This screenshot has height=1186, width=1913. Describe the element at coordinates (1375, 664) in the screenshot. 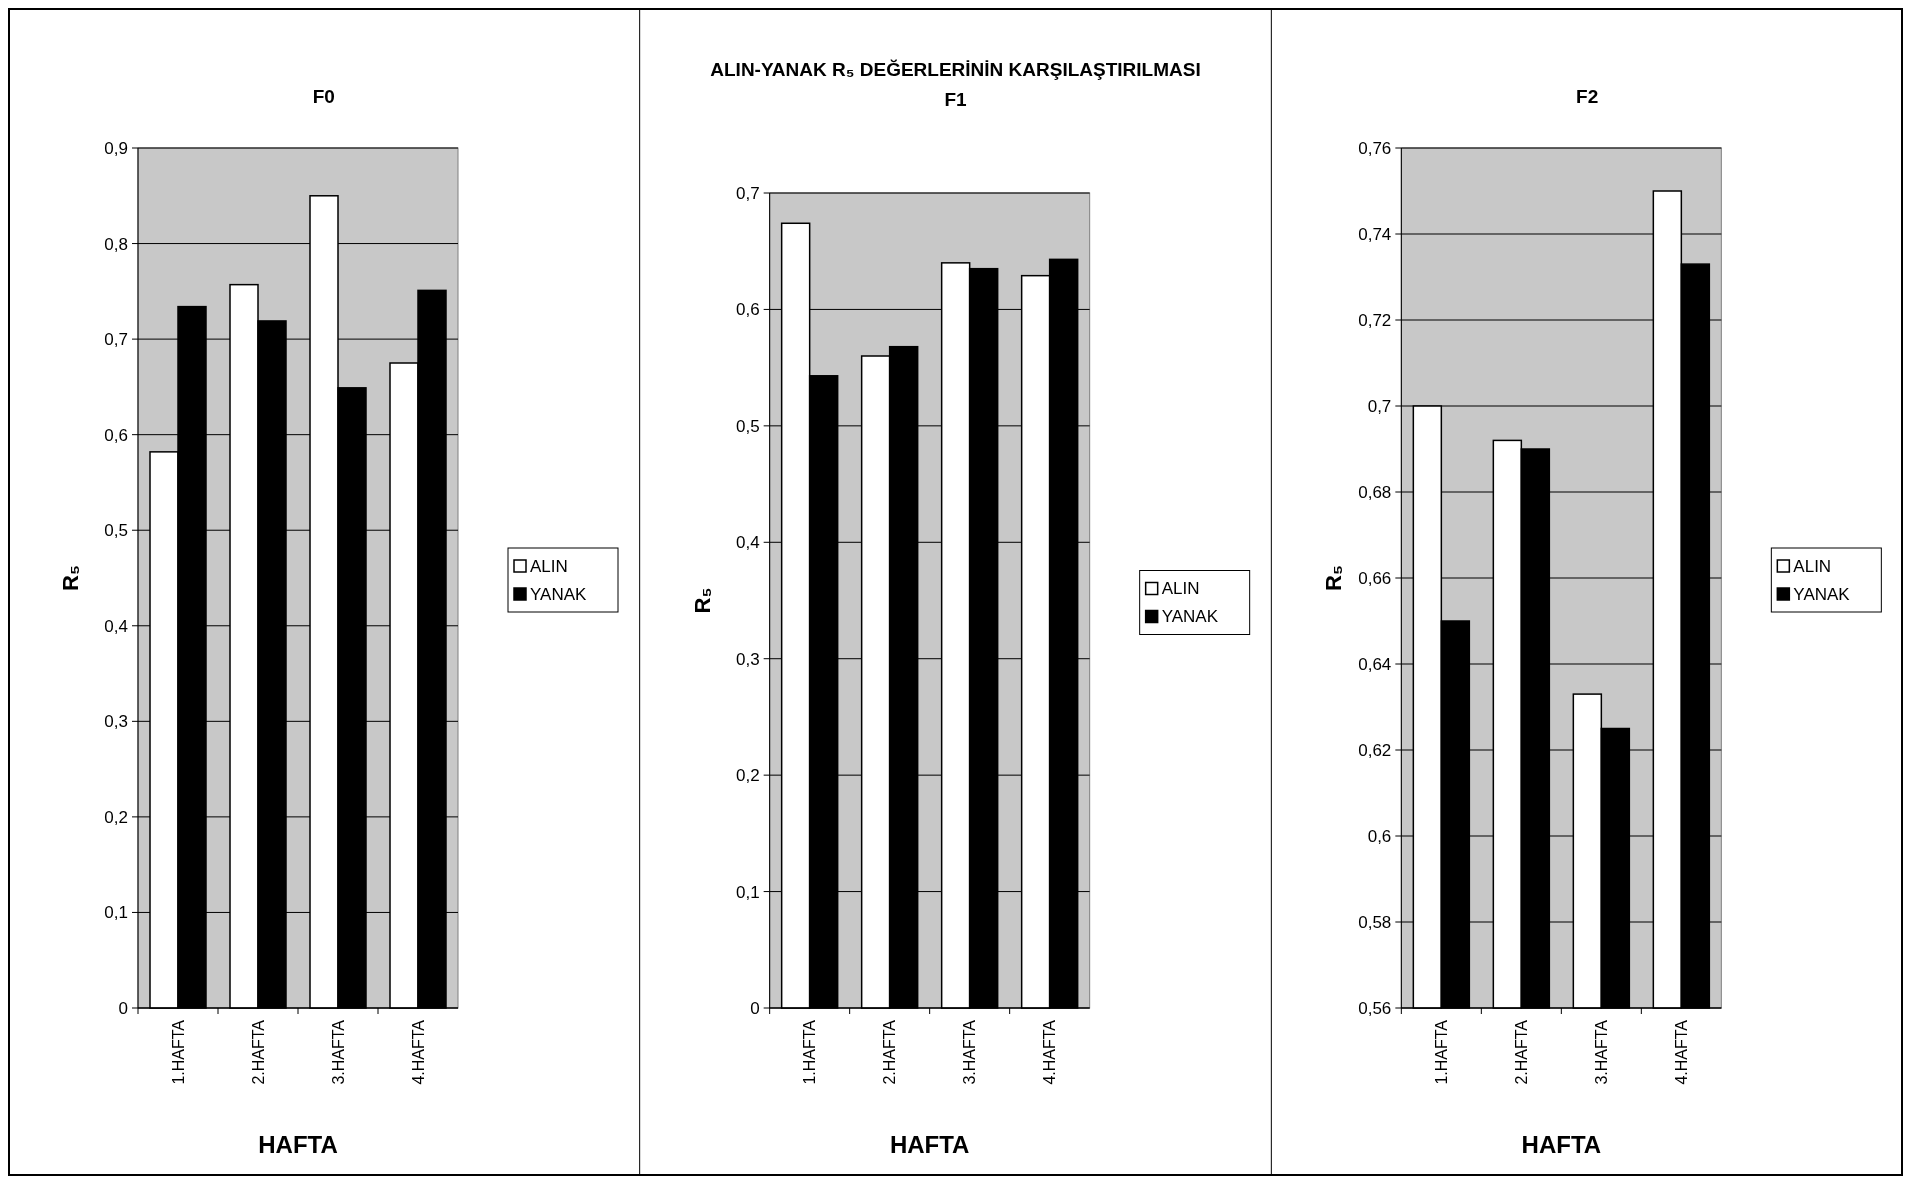

I see `y-tick-label: 0,64` at that location.